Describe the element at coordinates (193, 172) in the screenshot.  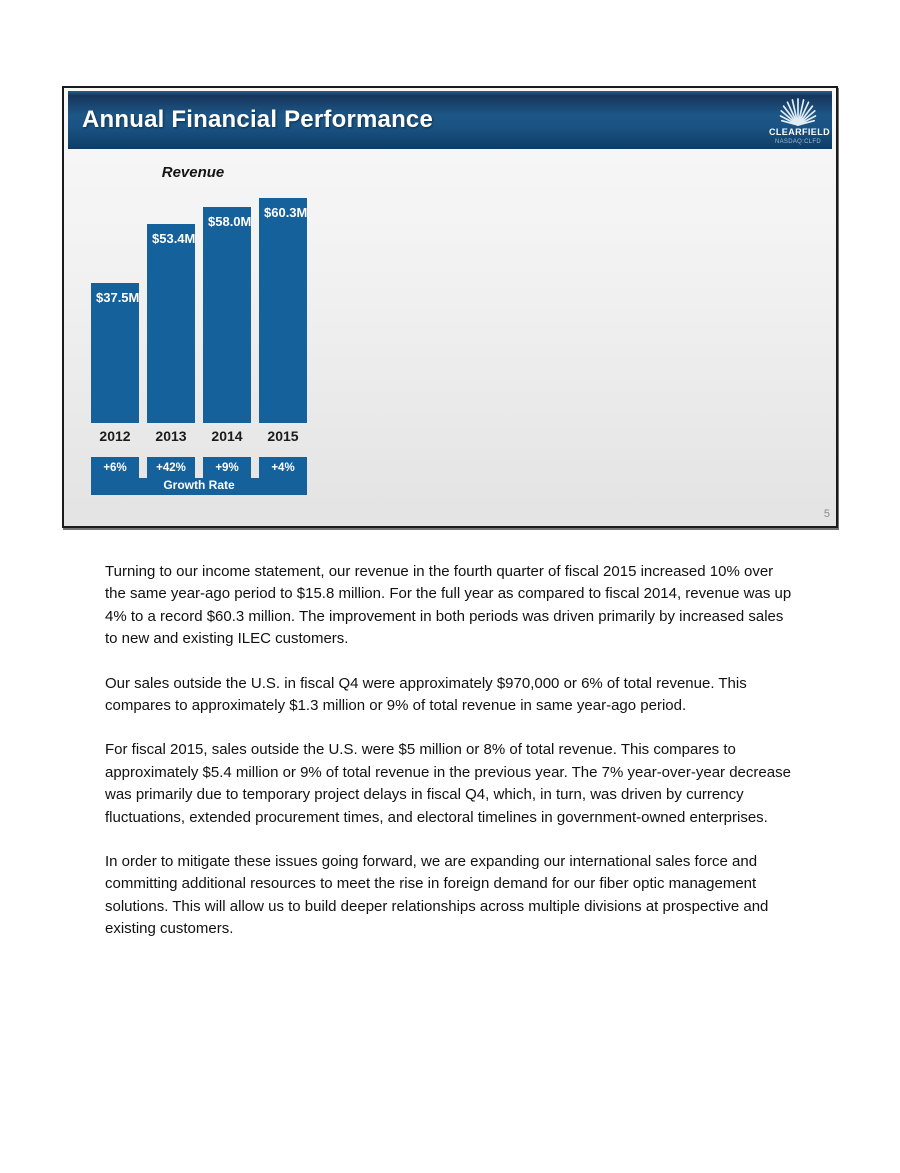
I see `chart-title: Revenue` at that location.